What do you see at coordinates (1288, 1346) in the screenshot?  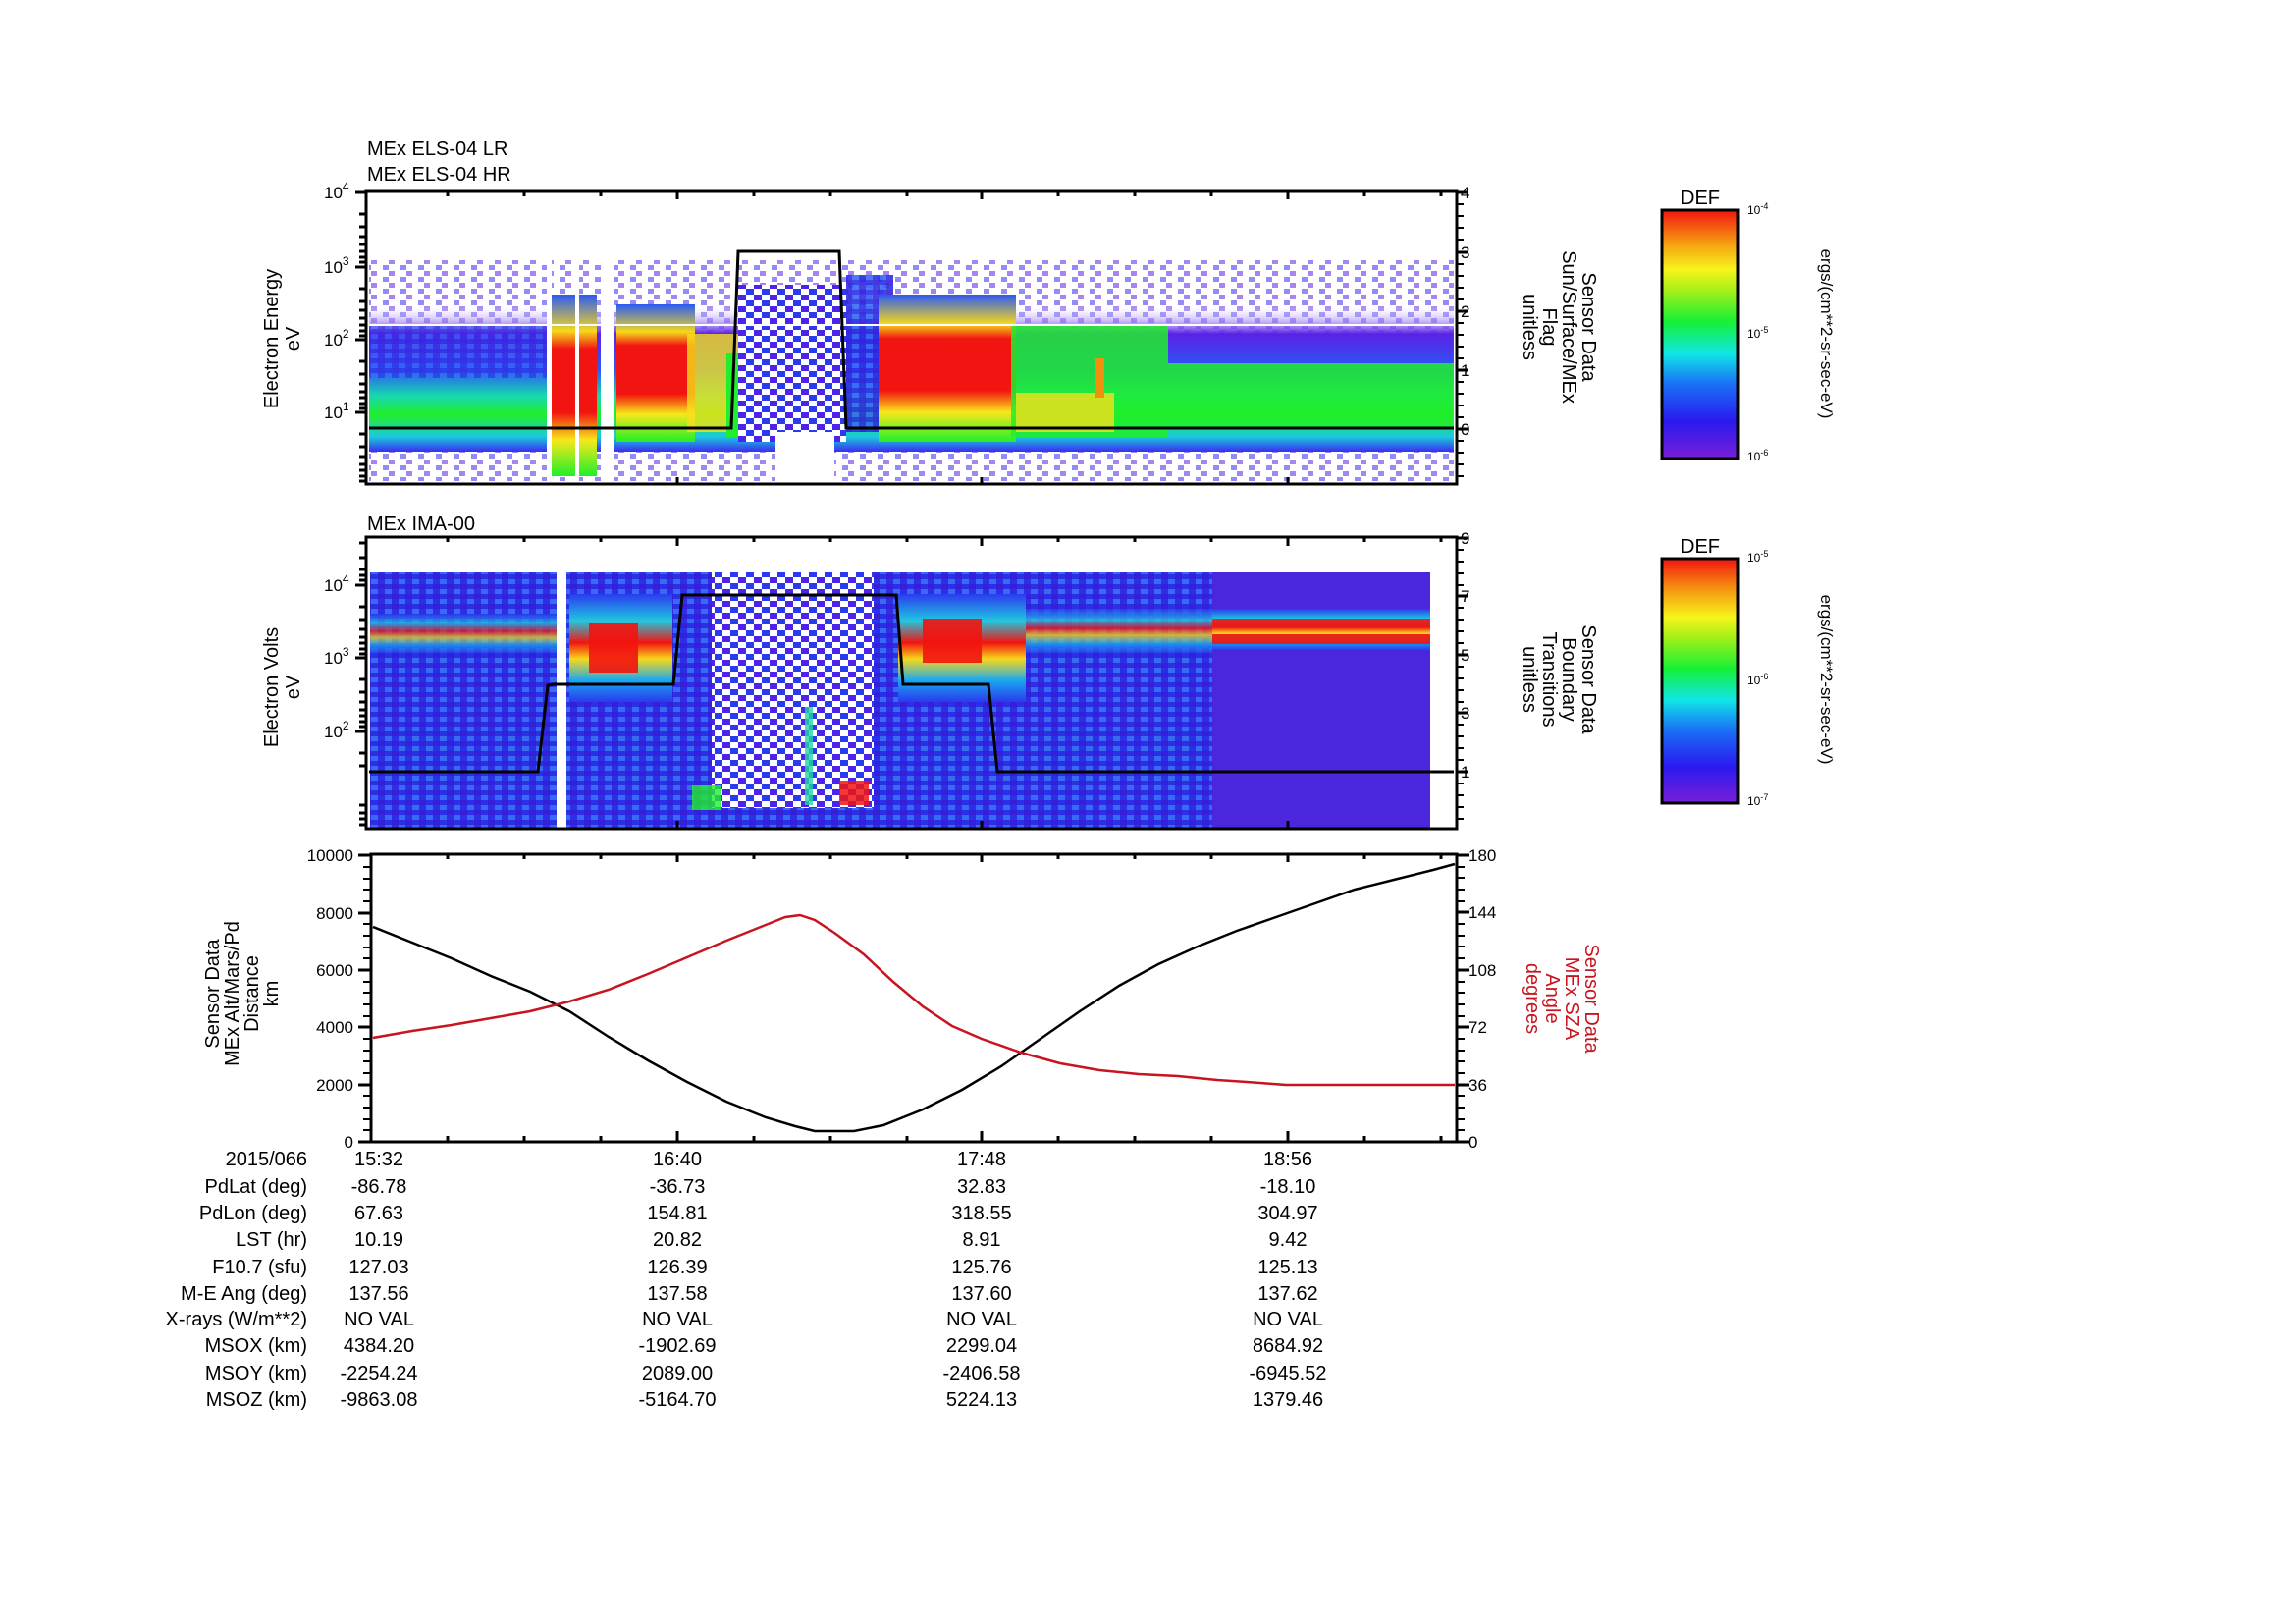 I see `cell: 8684.92` at bounding box center [1288, 1346].